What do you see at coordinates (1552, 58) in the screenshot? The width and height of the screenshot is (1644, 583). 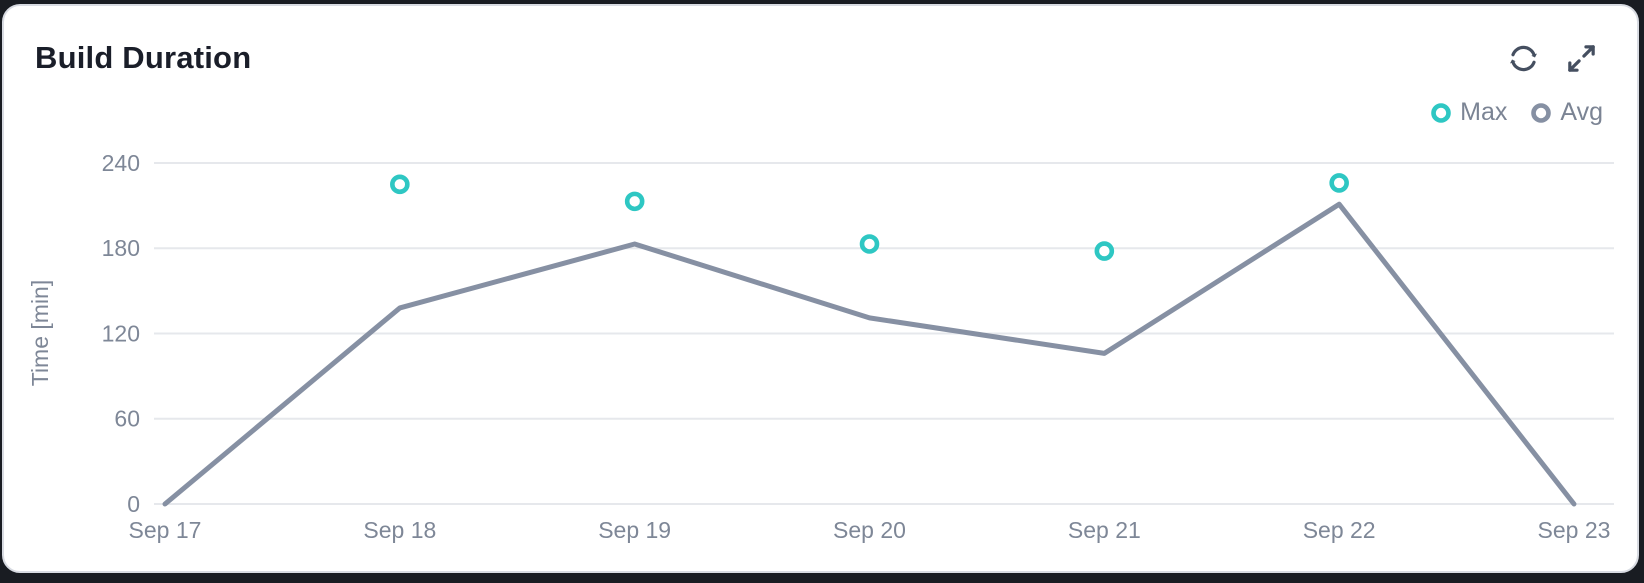 I see `chart-toolbar` at bounding box center [1552, 58].